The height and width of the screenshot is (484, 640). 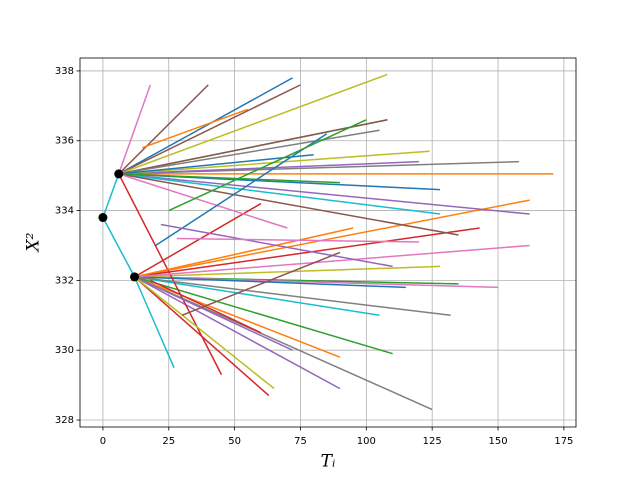 What do you see at coordinates (64, 71) in the screenshot?
I see `y-tick-label: 338` at bounding box center [64, 71].